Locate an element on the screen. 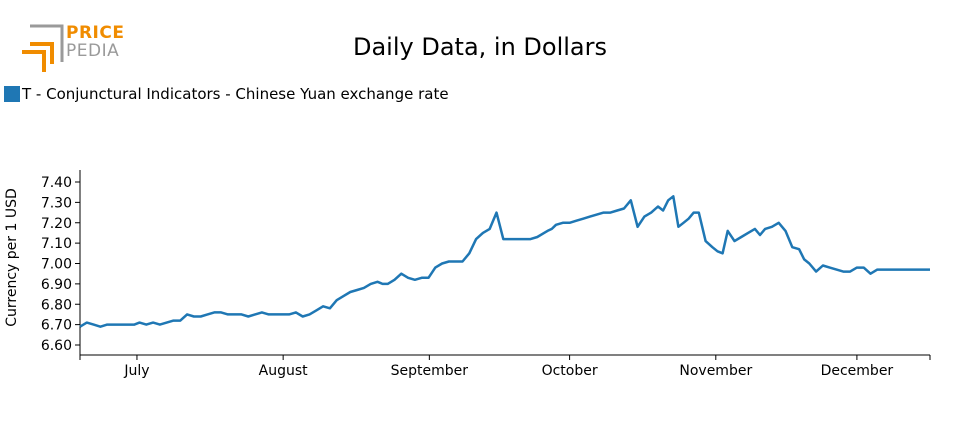  y-tick-label: 6.80 is located at coordinates (56, 305).